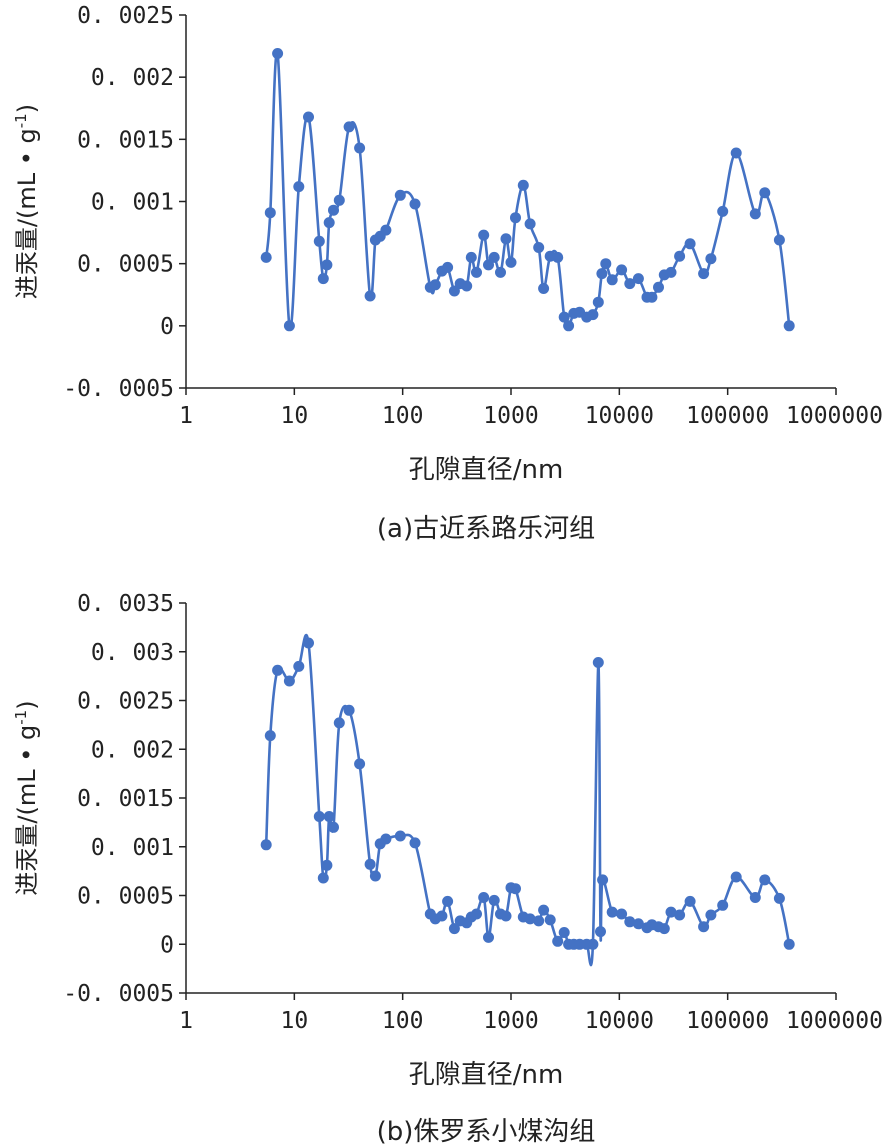 This screenshot has width=895, height=1147. I want to click on x-tick-label: 1000000, so click(834, 416).